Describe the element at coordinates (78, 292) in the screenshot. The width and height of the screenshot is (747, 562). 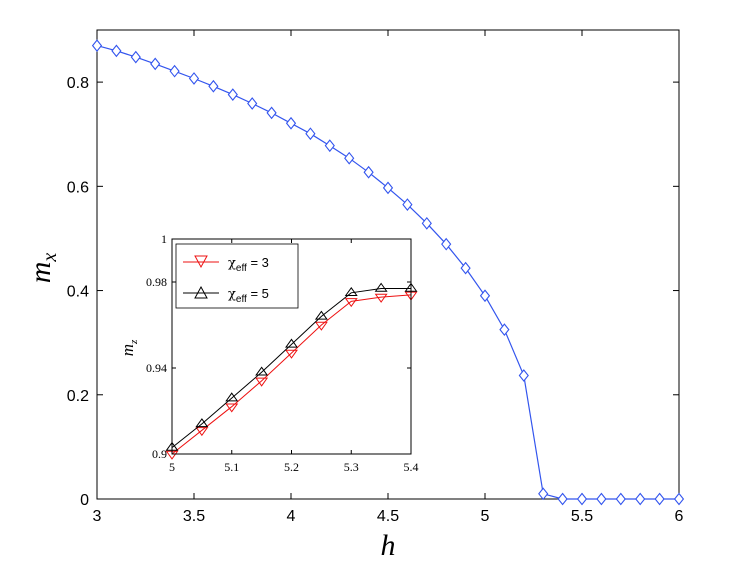
I see `y-tick-label: 0.4` at that location.